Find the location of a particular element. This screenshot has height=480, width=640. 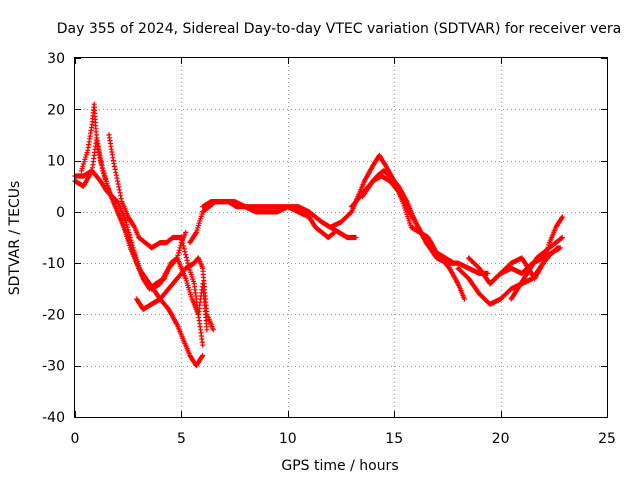

x-tick-label: 15 is located at coordinates (394, 439).